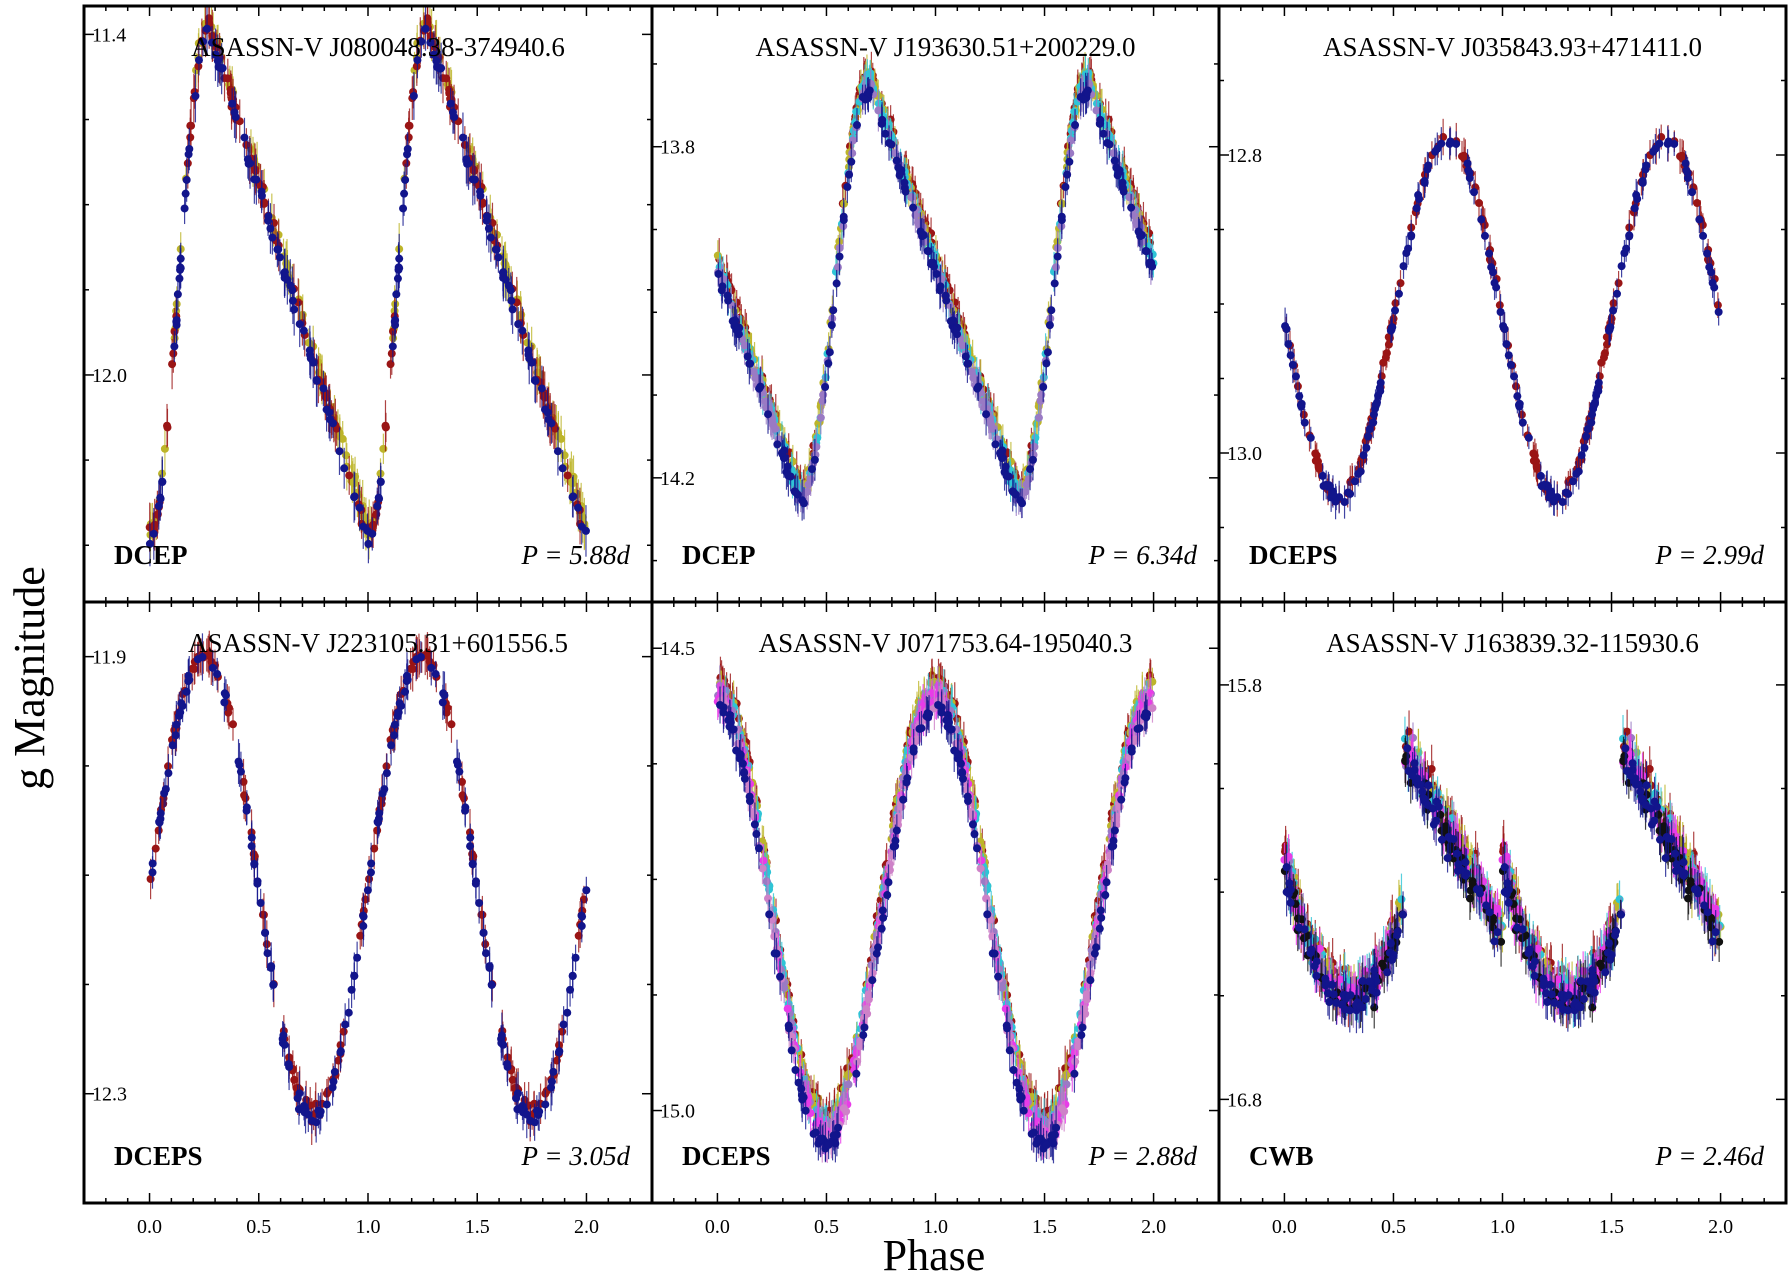 Image resolution: width=1792 pixels, height=1288 pixels. What do you see at coordinates (586, 1227) in the screenshot?
I see `x-tick-label: 2.0` at bounding box center [586, 1227].